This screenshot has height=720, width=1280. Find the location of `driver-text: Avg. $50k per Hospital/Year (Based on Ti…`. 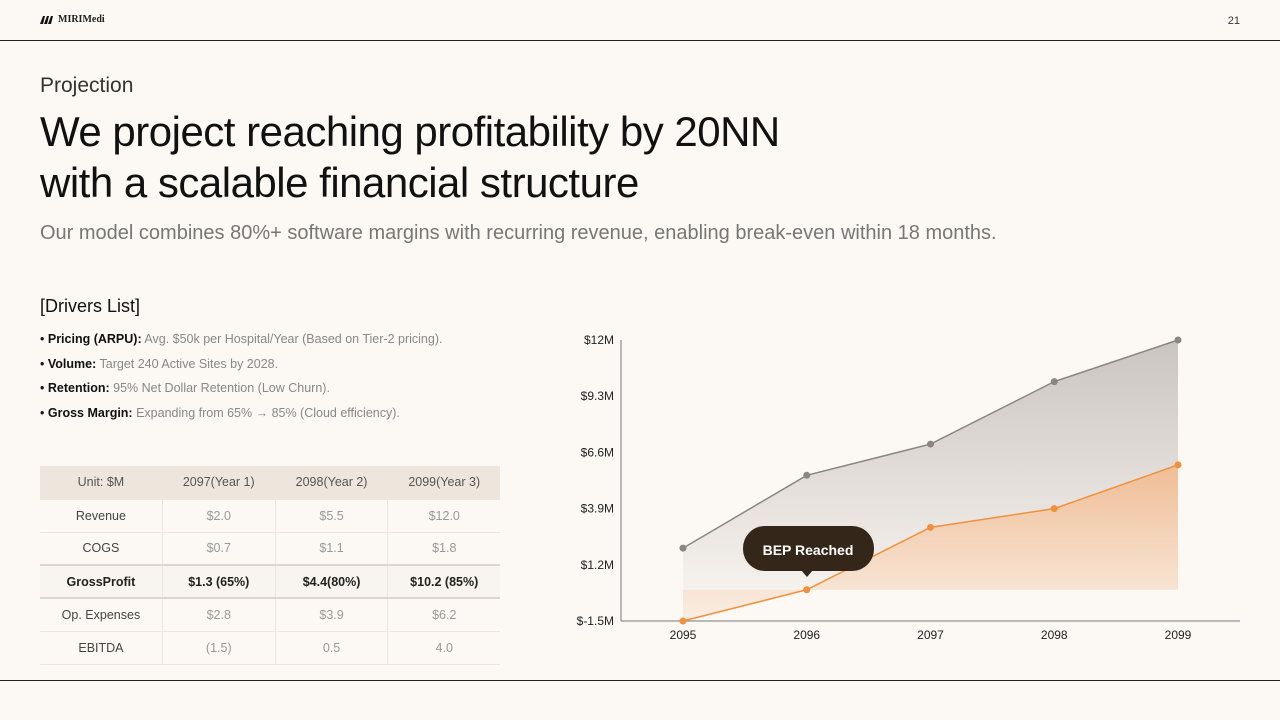

driver-text: Avg. $50k per Hospital/Year (Based on Ti… is located at coordinates (292, 339).